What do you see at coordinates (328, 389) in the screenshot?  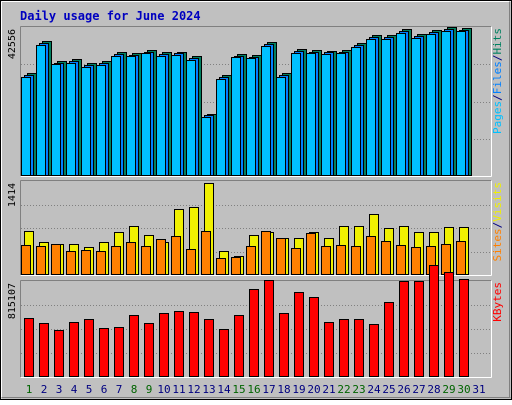 I see `day-label-21: 21` at bounding box center [328, 389].